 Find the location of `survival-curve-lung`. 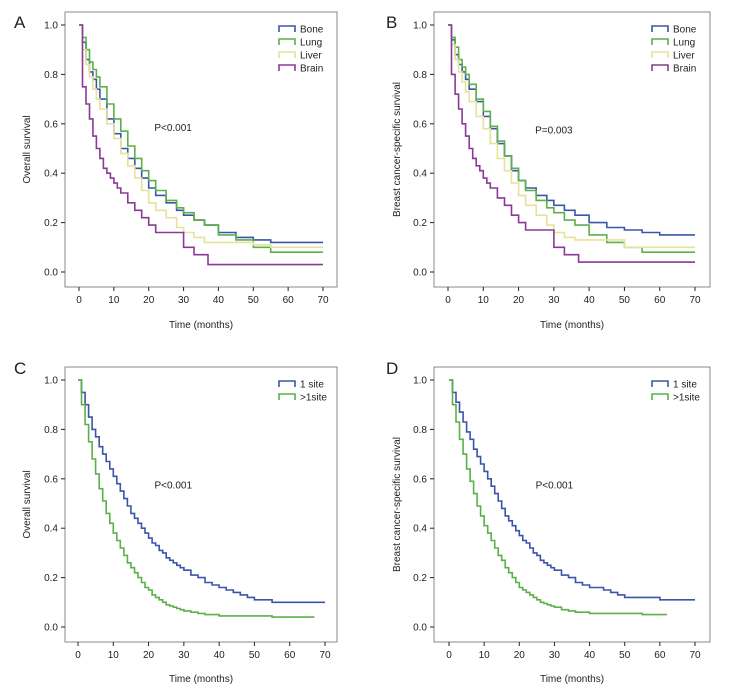

survival-curve-lung is located at coordinates (571, 138).